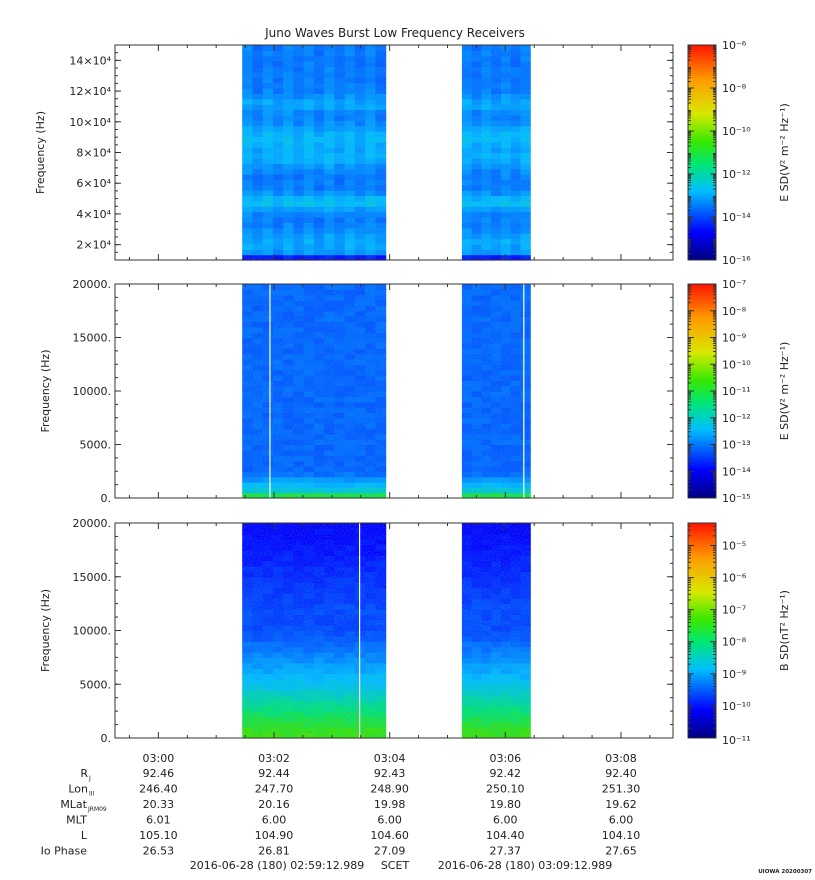 The image size is (815, 880). Describe the element at coordinates (390, 804) in the screenshot. I see `ephemeris-value: 19.98` at that location.